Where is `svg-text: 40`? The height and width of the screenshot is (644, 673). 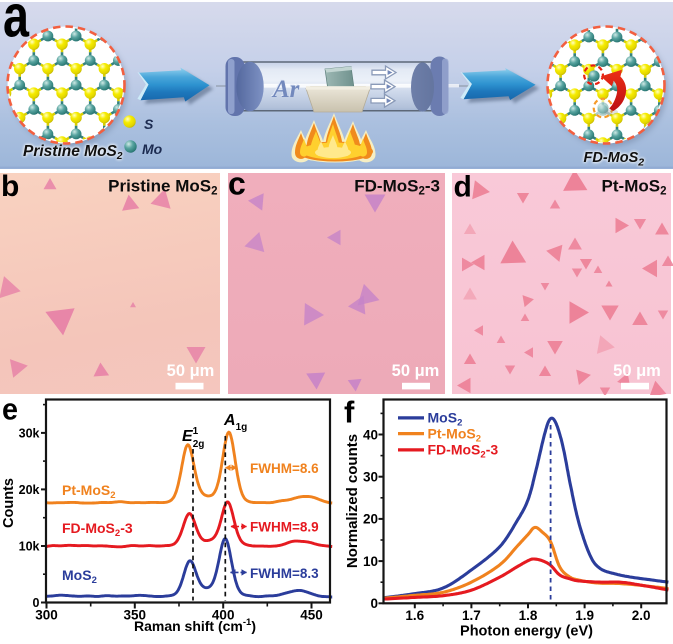
svg-text: 40 is located at coordinates (370, 434).